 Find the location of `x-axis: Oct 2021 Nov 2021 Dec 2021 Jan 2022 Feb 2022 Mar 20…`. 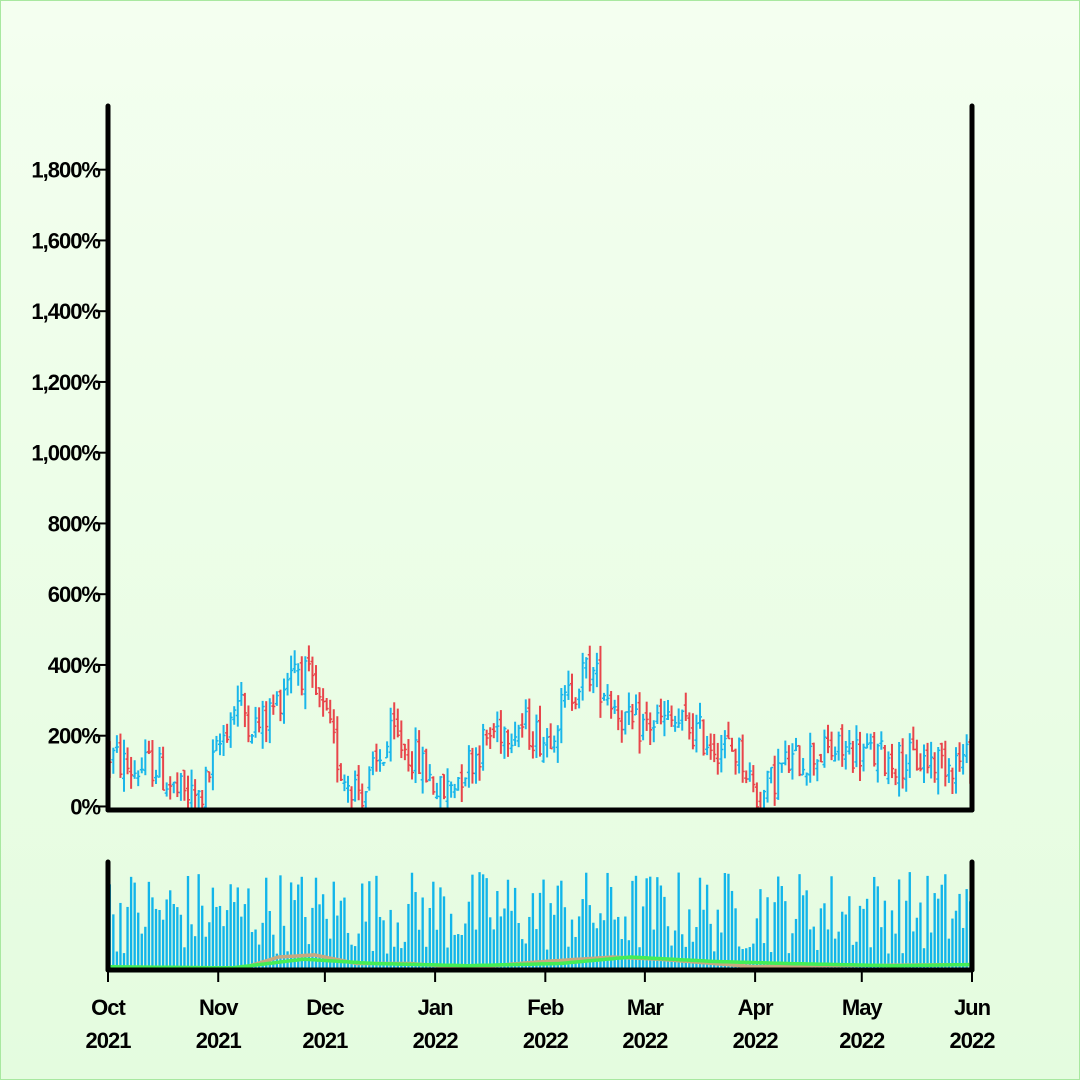

x-axis: Oct 2021 Nov 2021 Dec 2021 Jan 2022 Feb 2022 Mar 20… is located at coordinates (541, 1011).